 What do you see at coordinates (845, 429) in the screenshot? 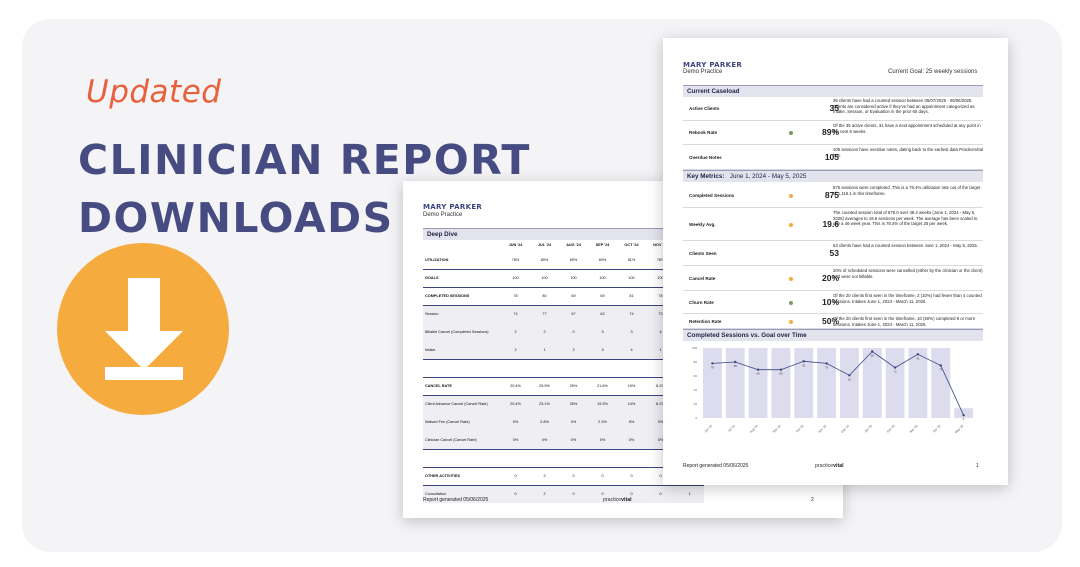
I see `x-tick-label: Dec '24` at bounding box center [845, 429].